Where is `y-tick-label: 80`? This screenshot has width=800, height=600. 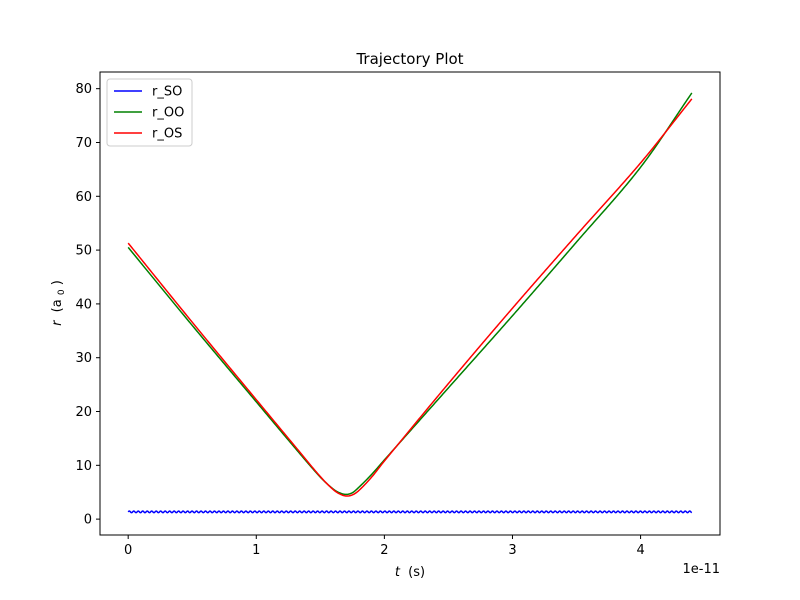
y-tick-label: 80 is located at coordinates (83, 89).